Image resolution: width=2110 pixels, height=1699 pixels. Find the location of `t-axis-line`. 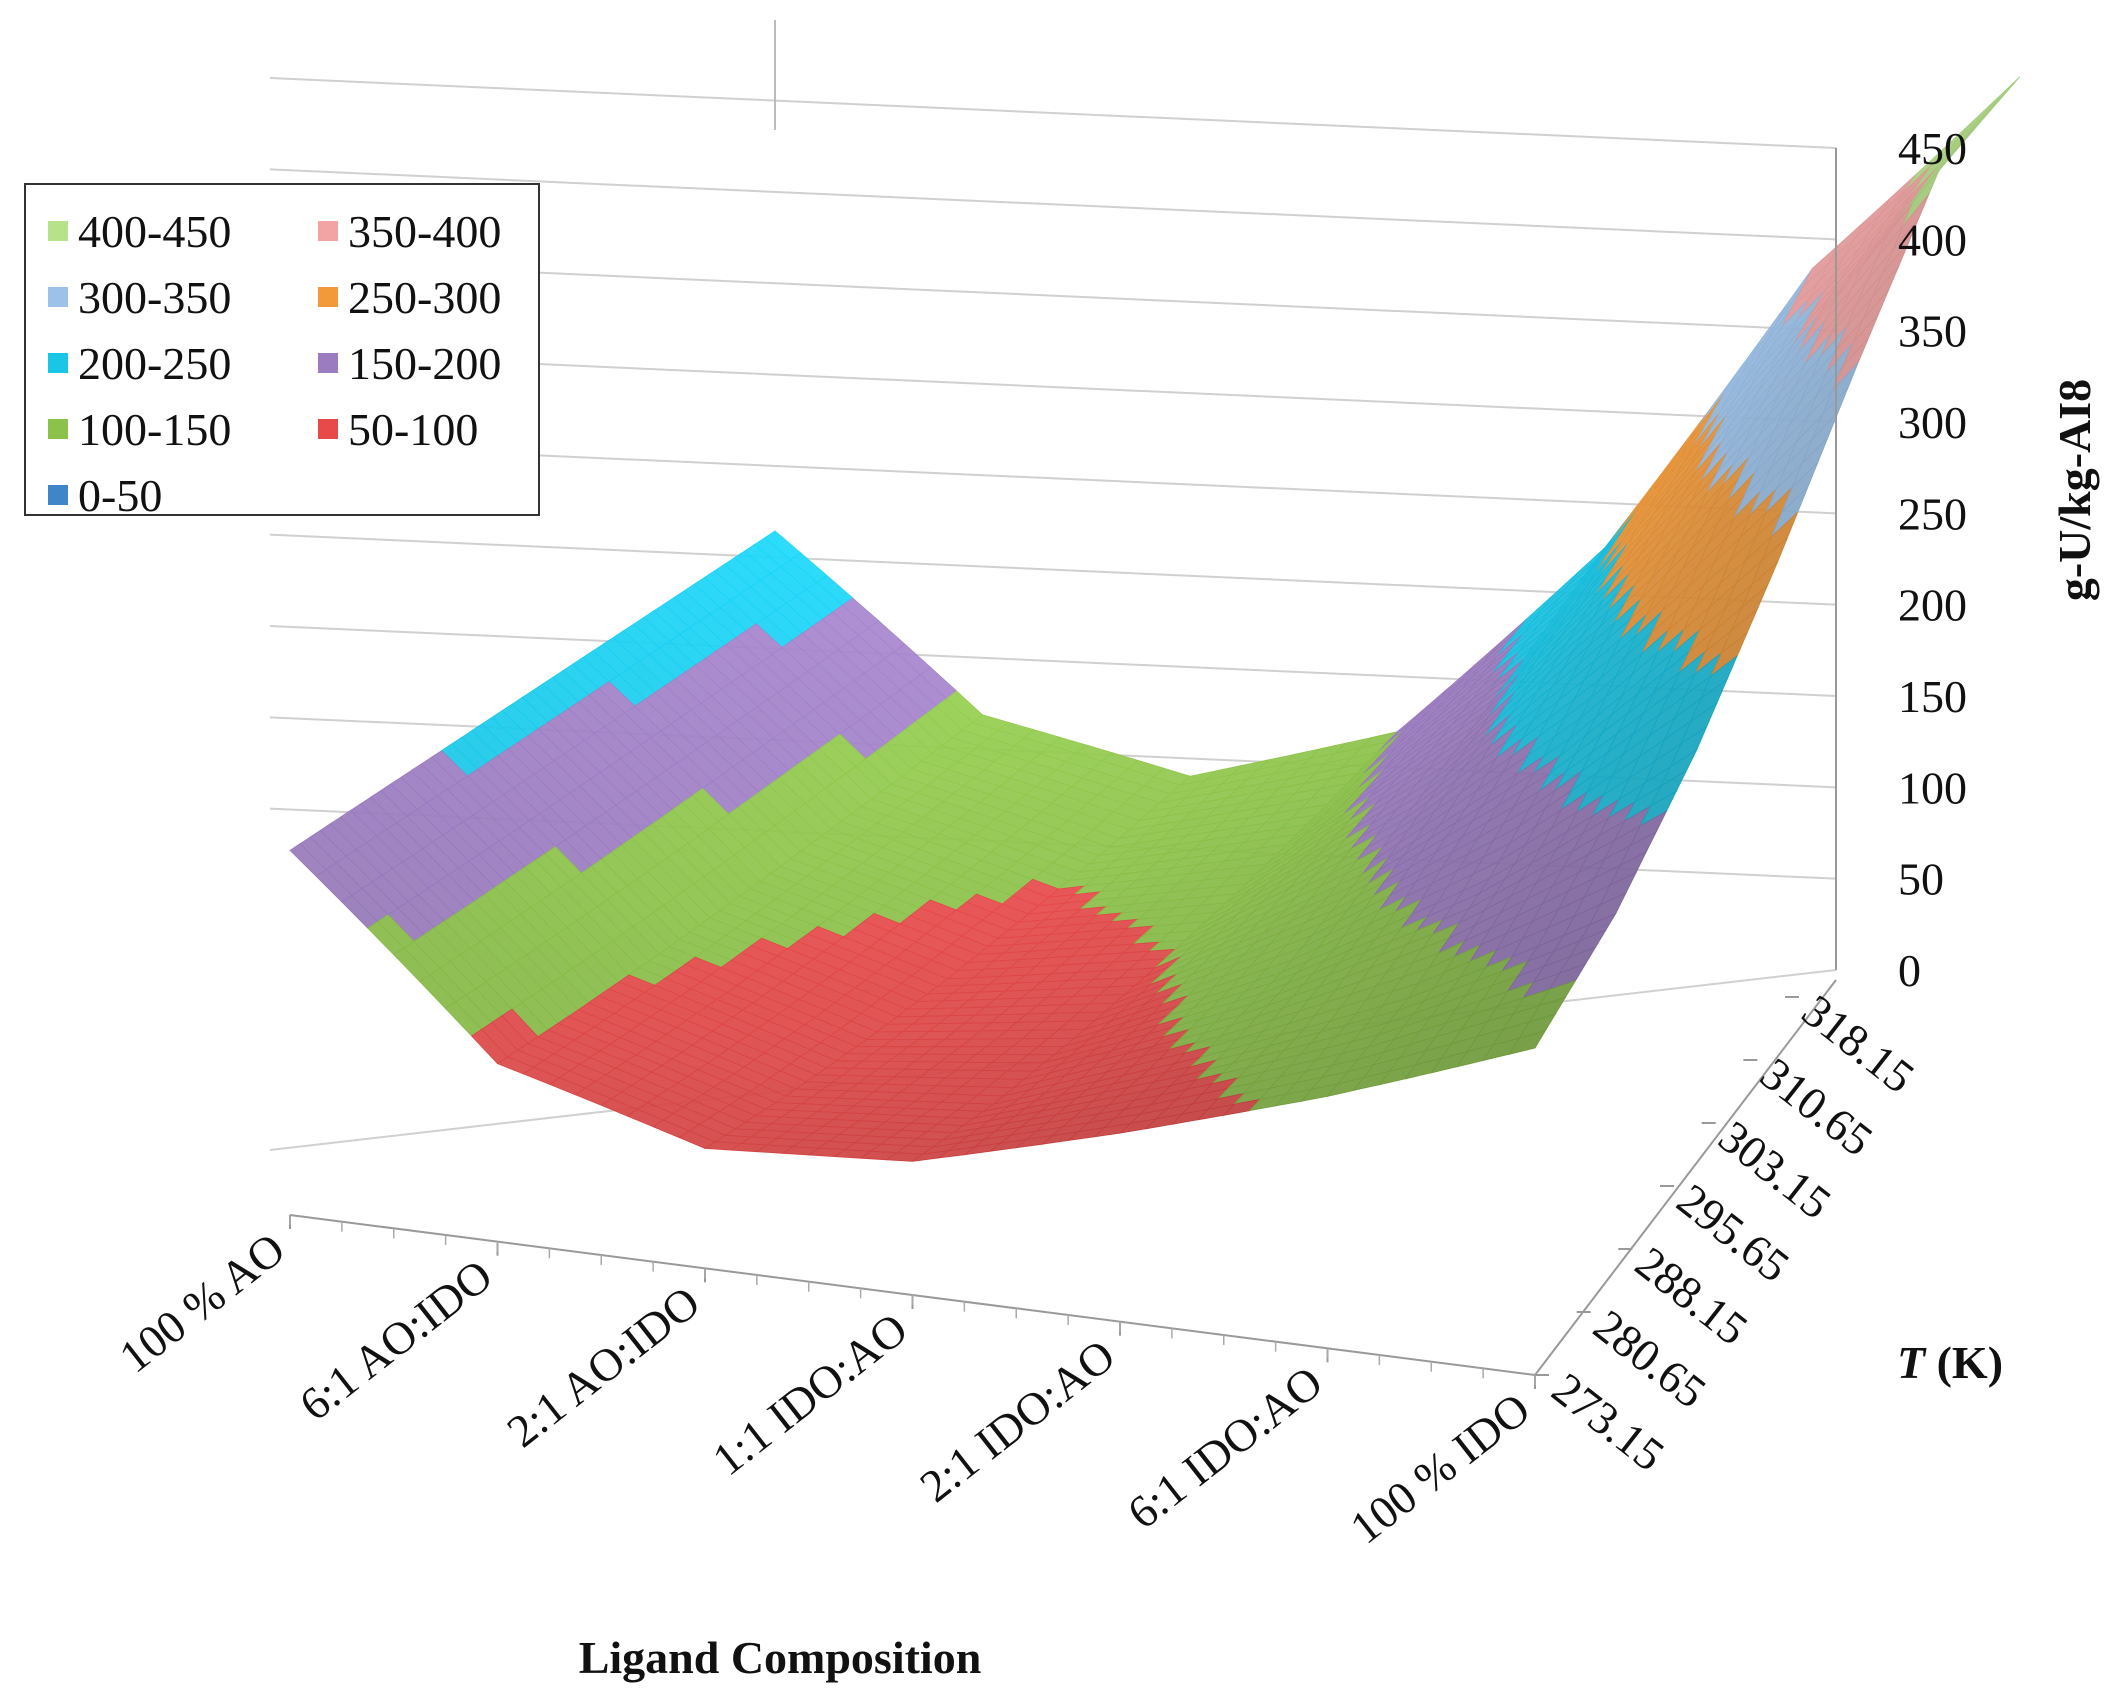

t-axis-line is located at coordinates (1685, 1177).